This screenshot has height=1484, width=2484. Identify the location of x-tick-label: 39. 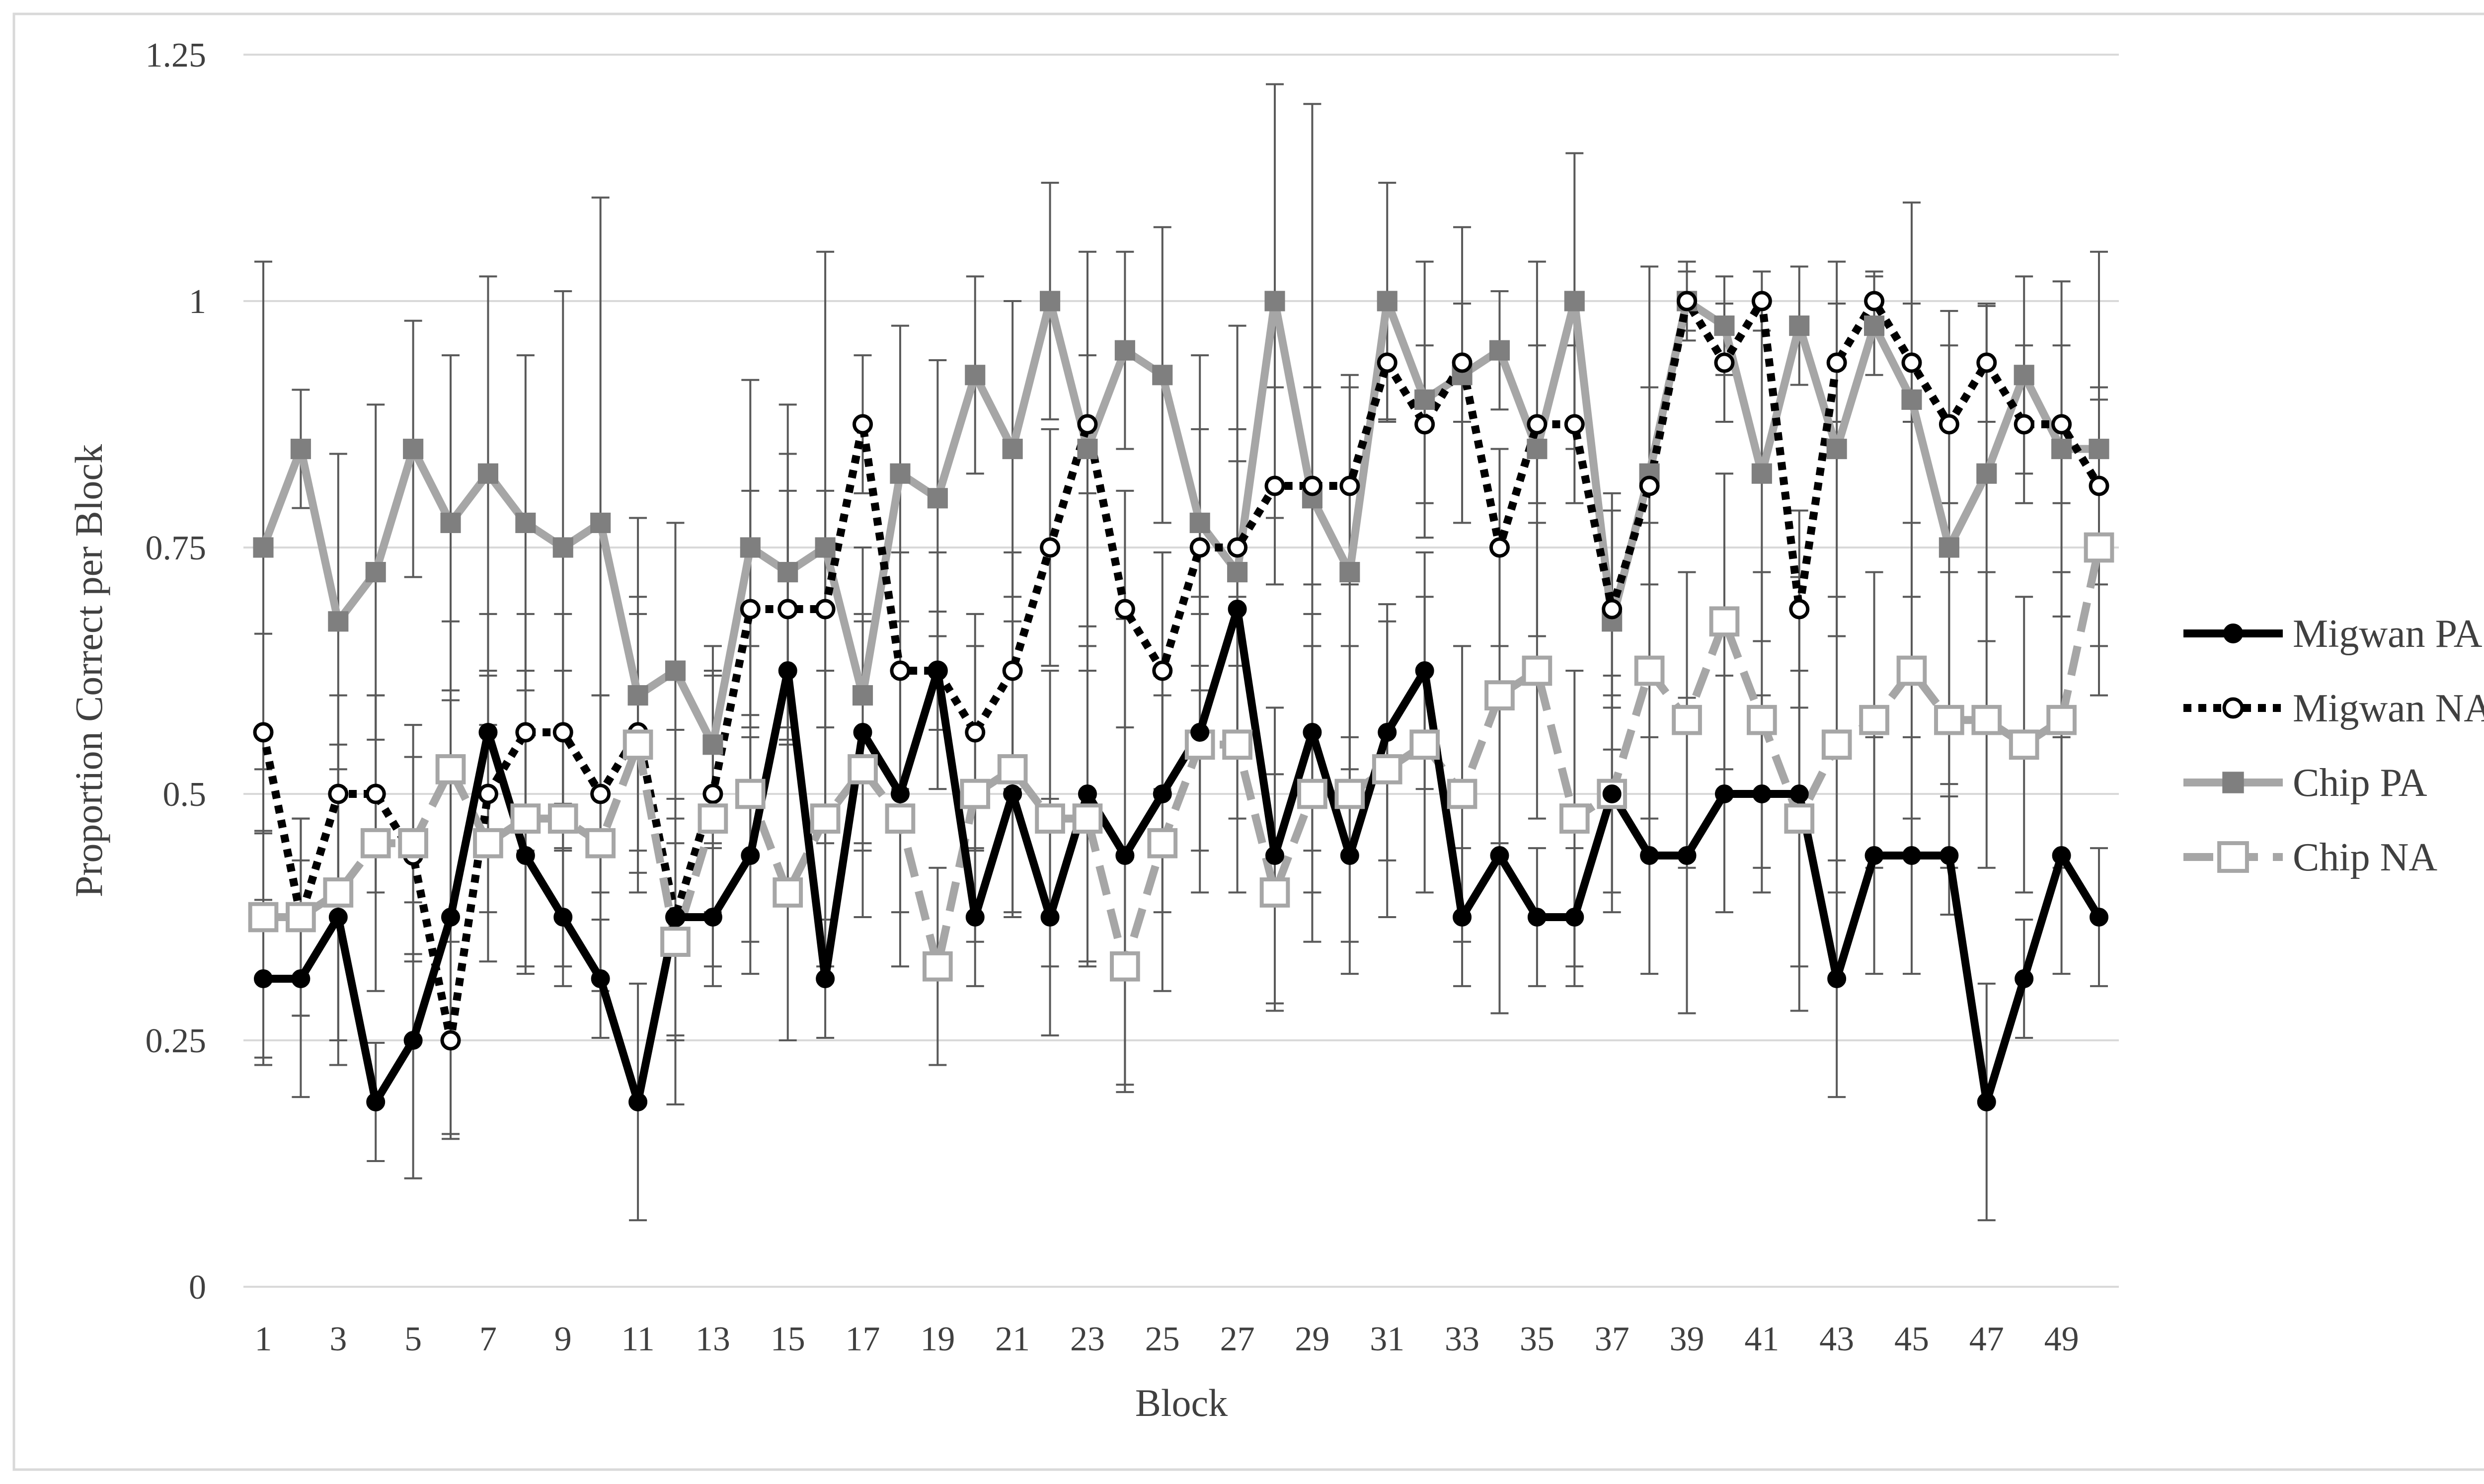
(1687, 1339).